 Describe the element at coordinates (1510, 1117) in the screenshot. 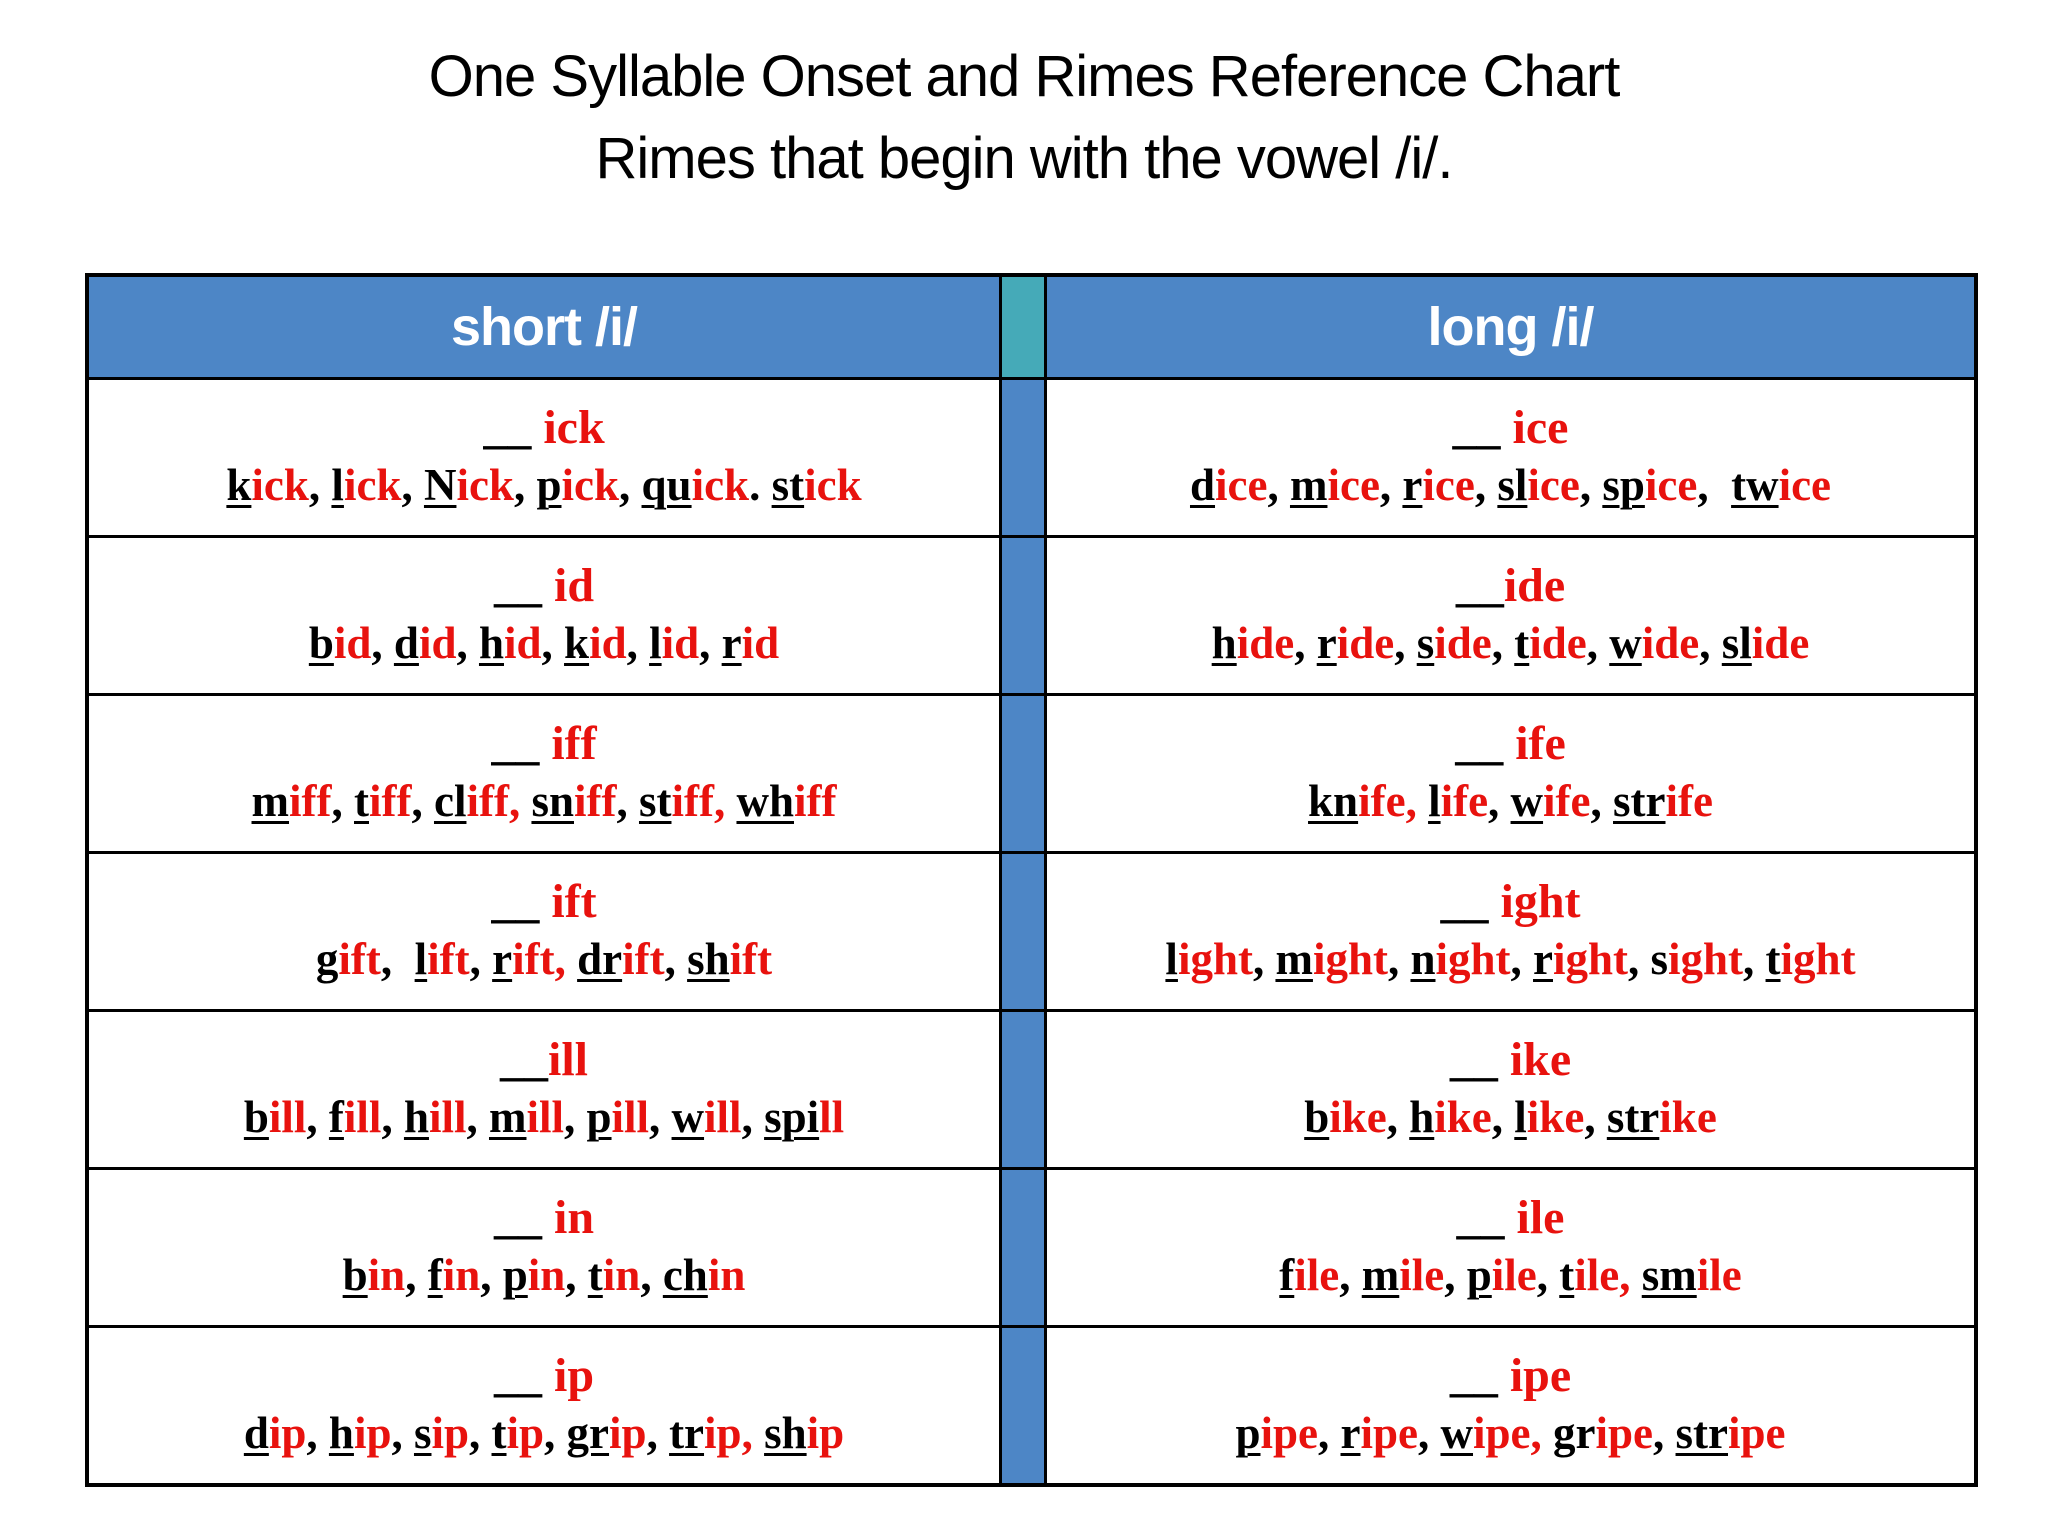

I see `word-line: bike, hike, like, strike` at that location.